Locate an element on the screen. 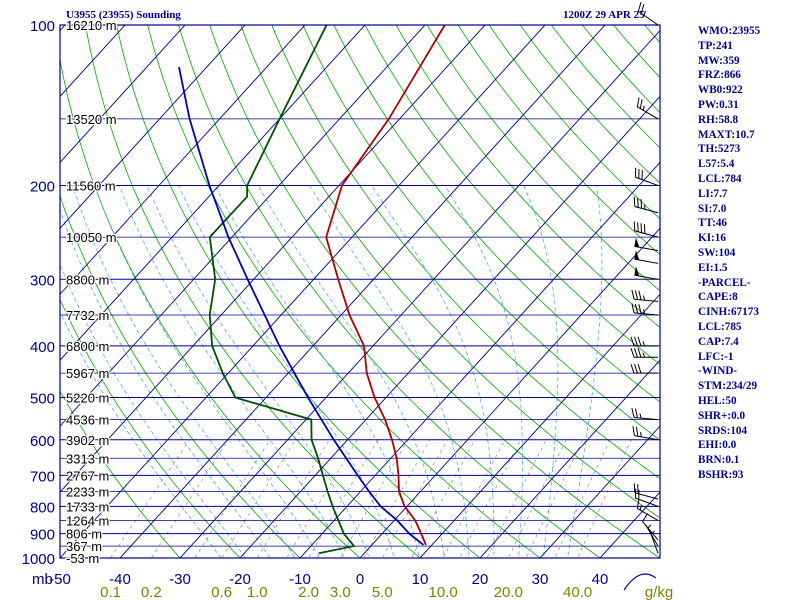  height-label: 7732 m is located at coordinates (87, 315).